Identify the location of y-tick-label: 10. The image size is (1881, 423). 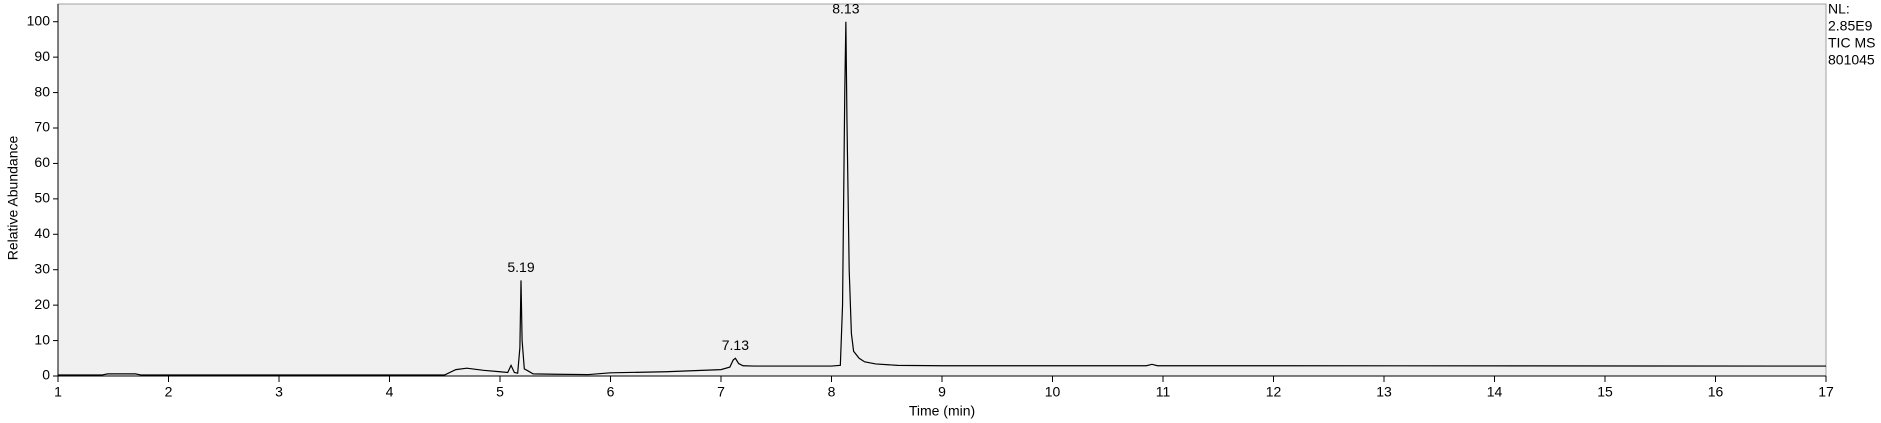
(42, 339).